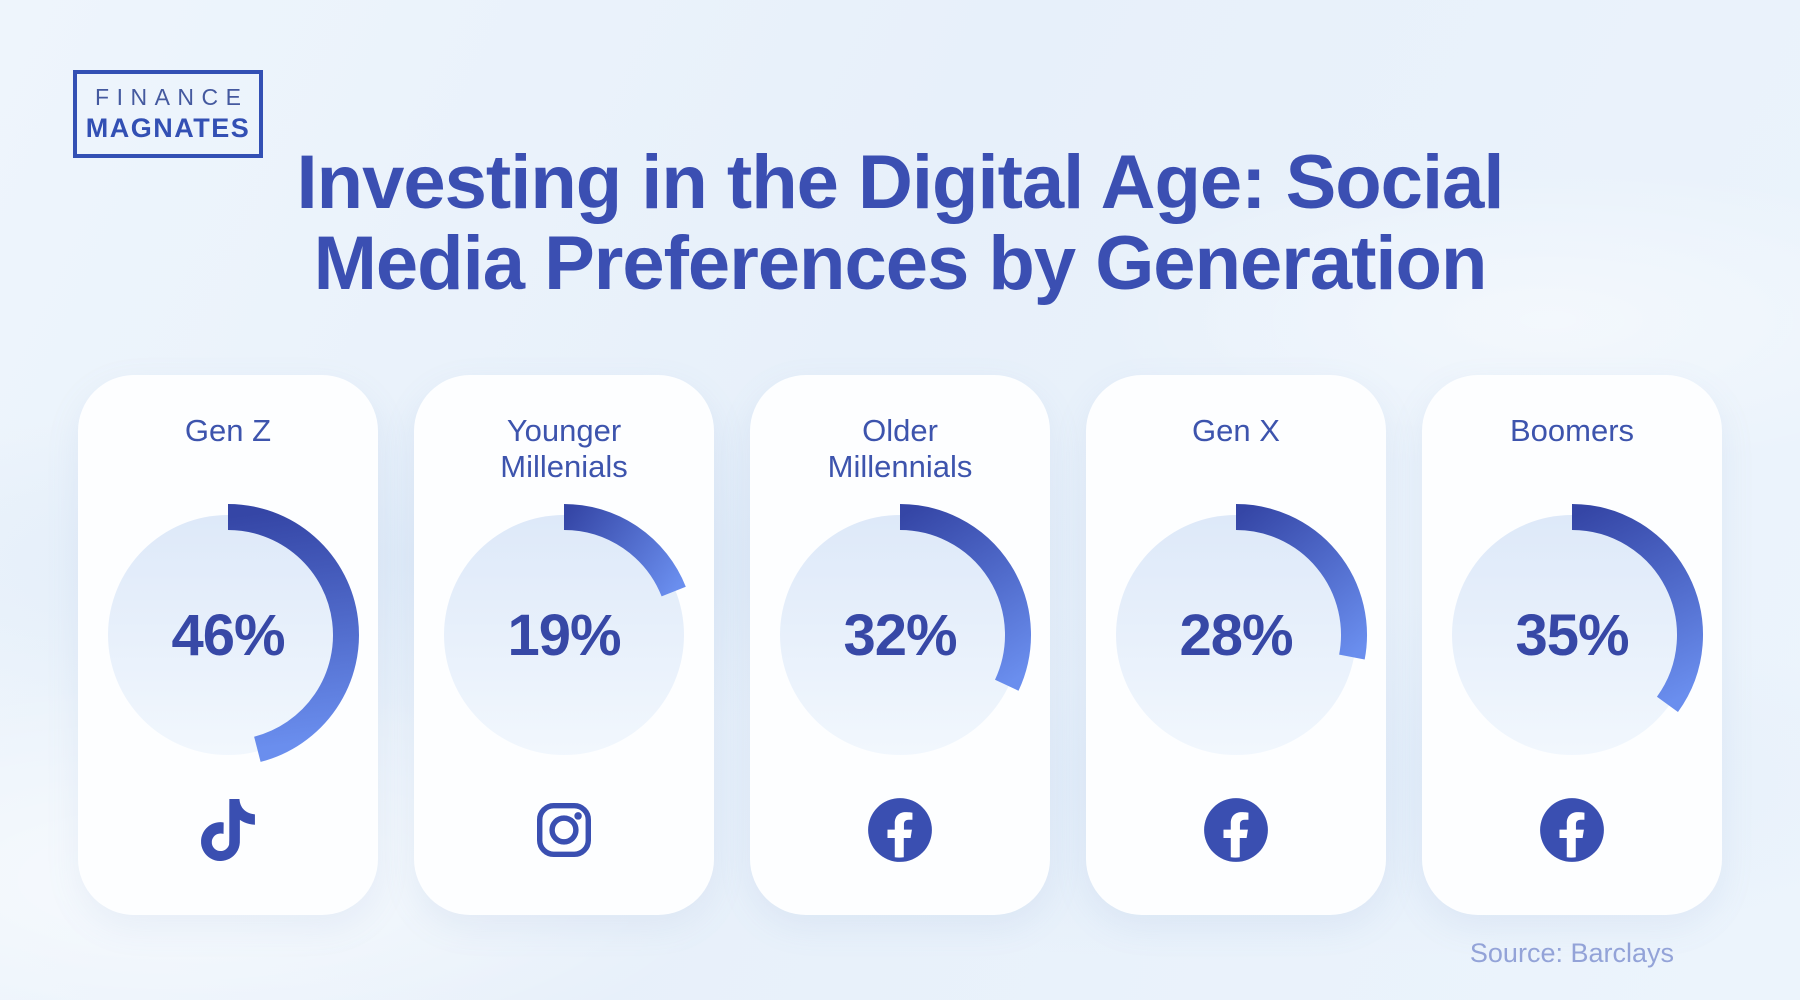  I want to click on source-attribution: Source: Barclays, so click(1571, 953).